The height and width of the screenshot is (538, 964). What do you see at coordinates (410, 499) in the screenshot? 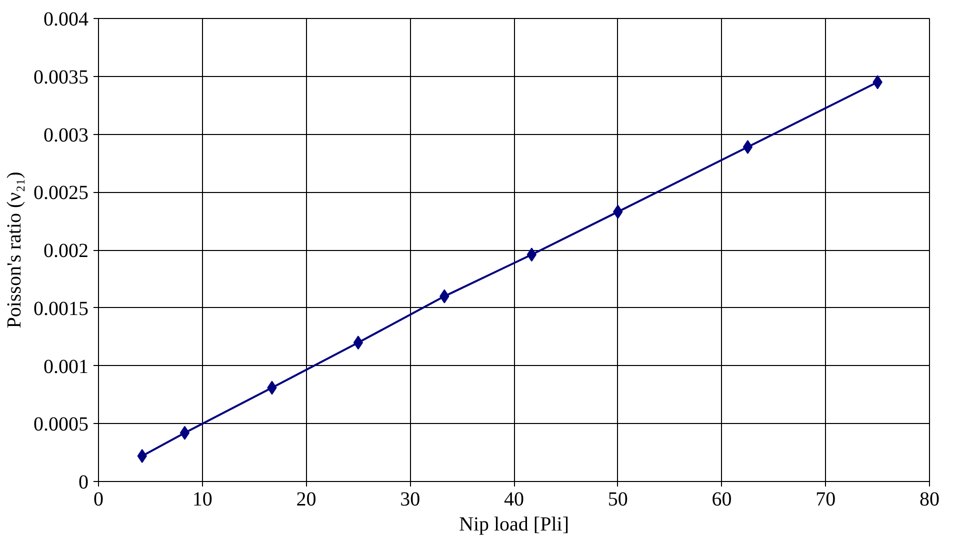
I see `x-tick-label: 30` at bounding box center [410, 499].